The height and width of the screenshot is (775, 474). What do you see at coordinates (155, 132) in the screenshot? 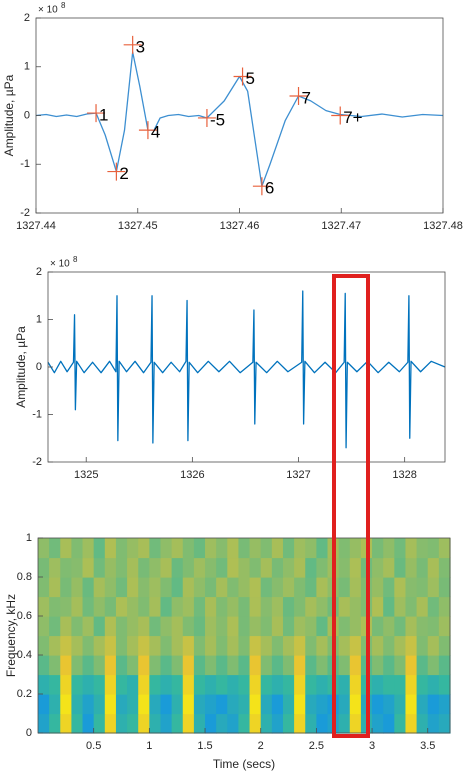
I see `point-label: 4` at bounding box center [155, 132].